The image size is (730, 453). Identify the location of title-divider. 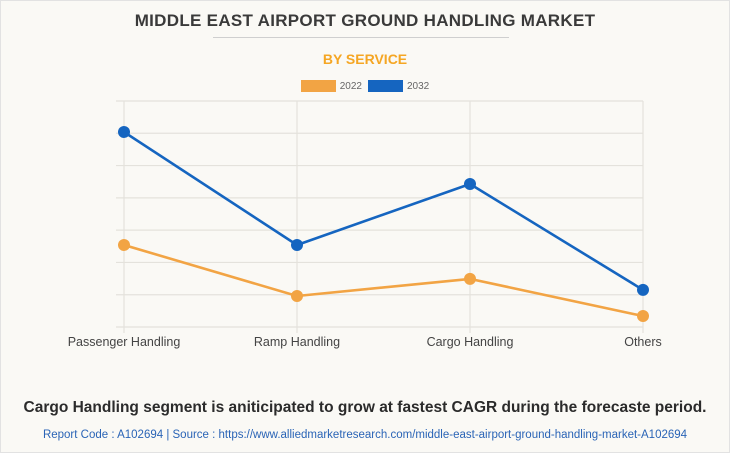
(361, 37).